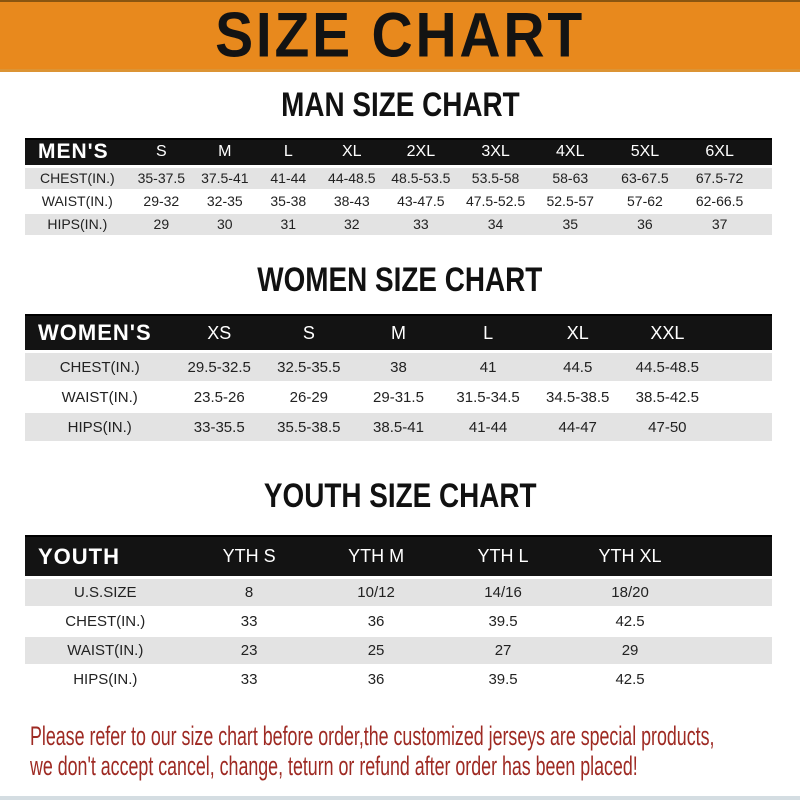 The height and width of the screenshot is (800, 800). Describe the element at coordinates (376, 652) in the screenshot. I see `value-cell: 25` at that location.